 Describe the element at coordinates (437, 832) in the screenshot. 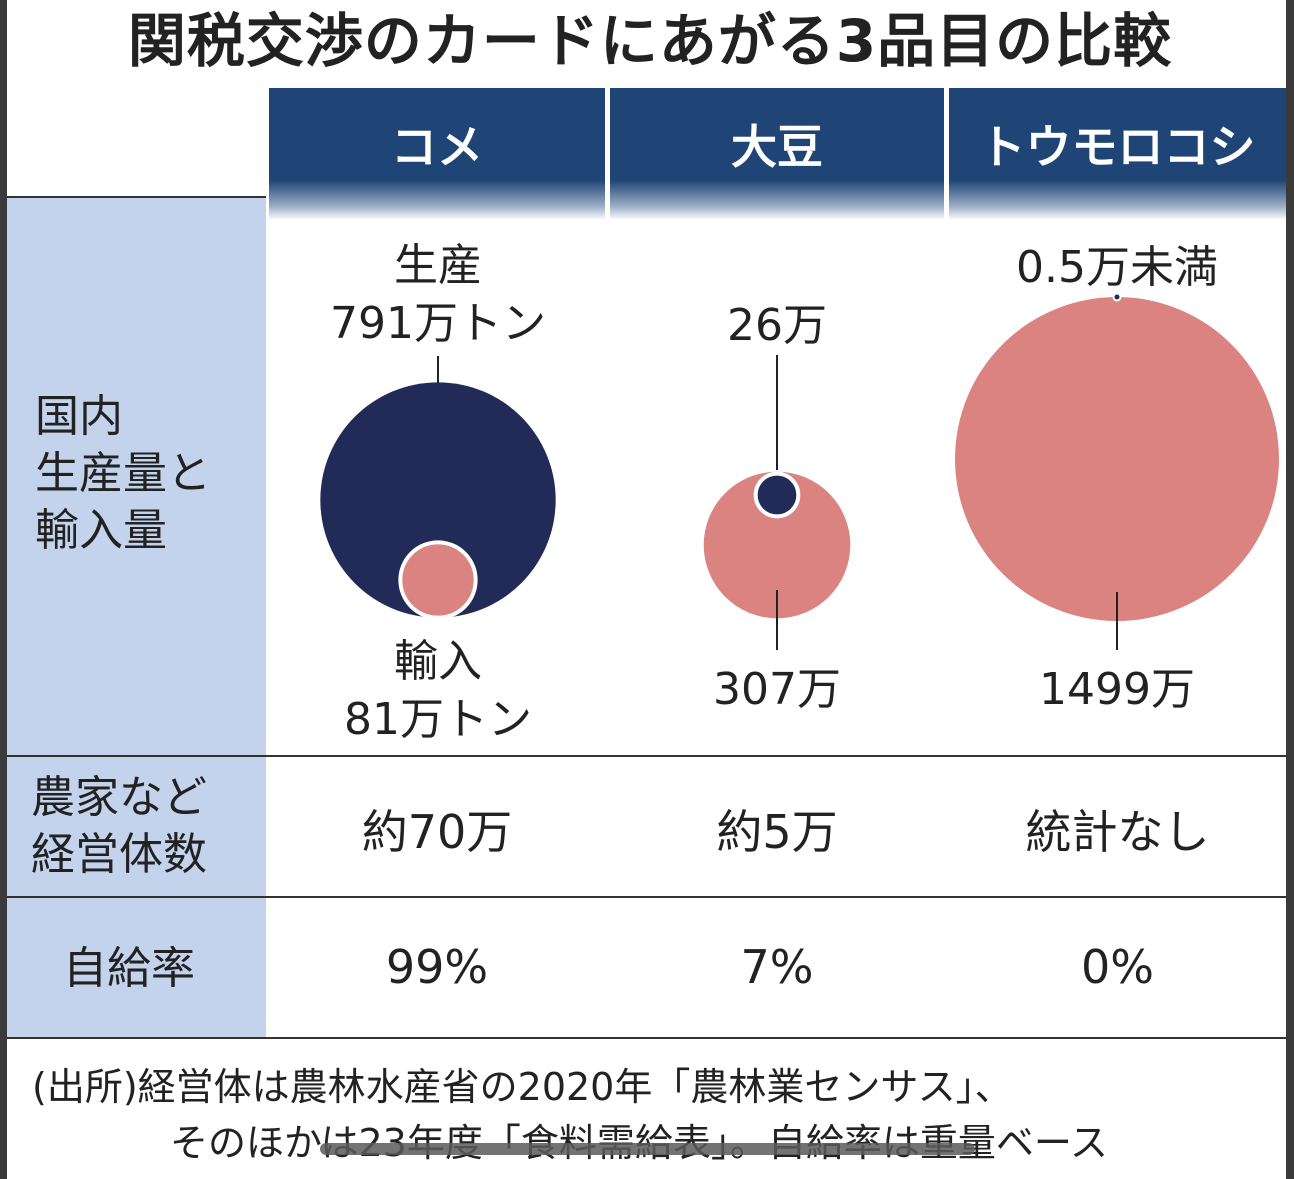

I see `rice-farms: 約70万` at that location.